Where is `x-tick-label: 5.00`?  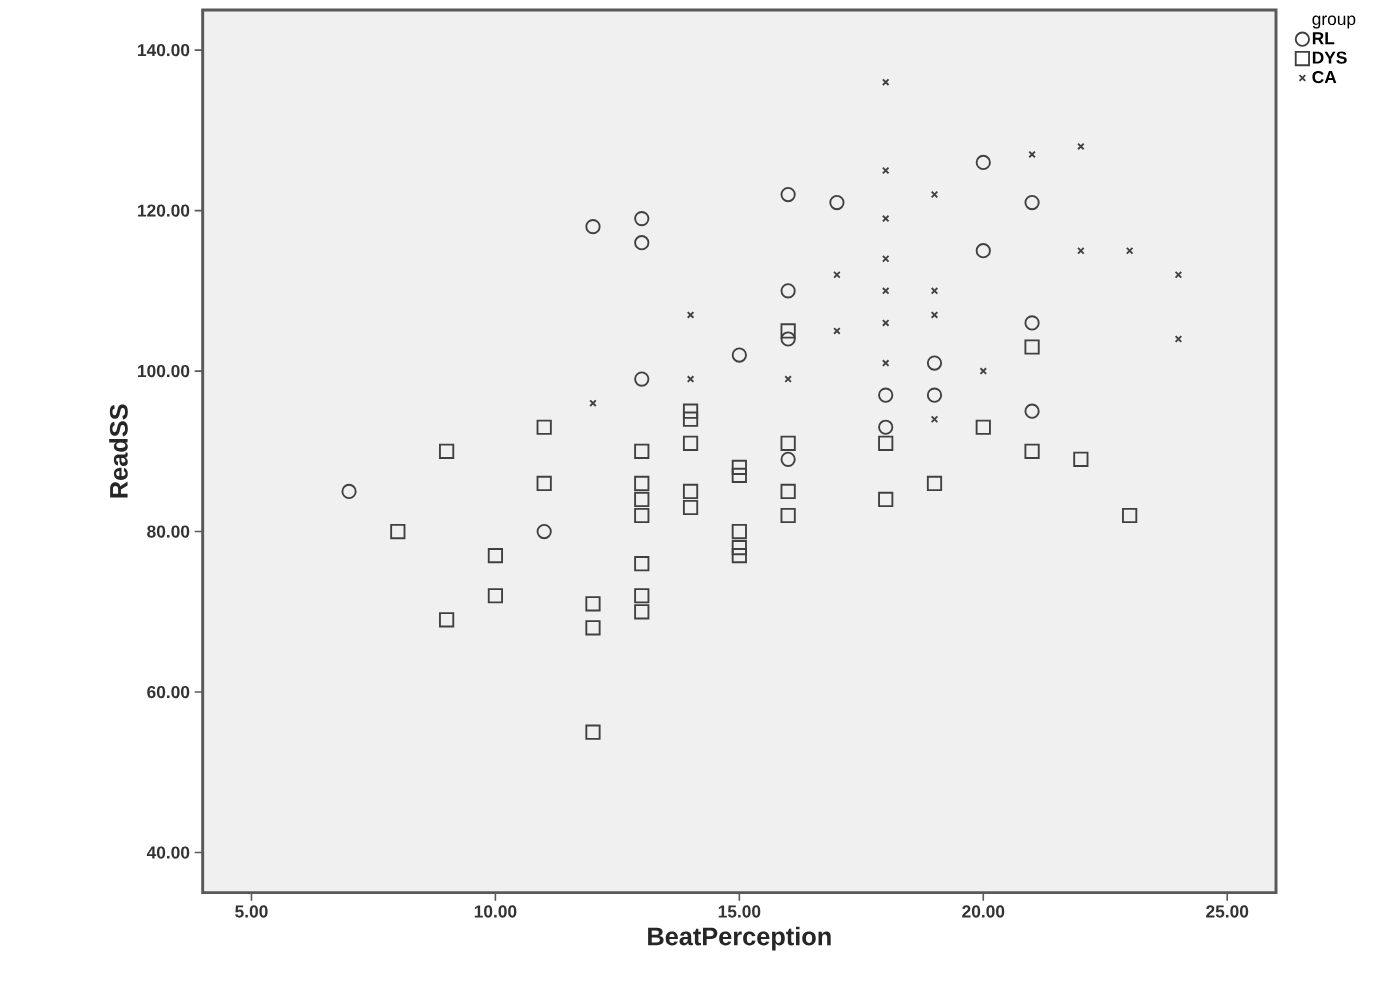 x-tick-label: 5.00 is located at coordinates (251, 911).